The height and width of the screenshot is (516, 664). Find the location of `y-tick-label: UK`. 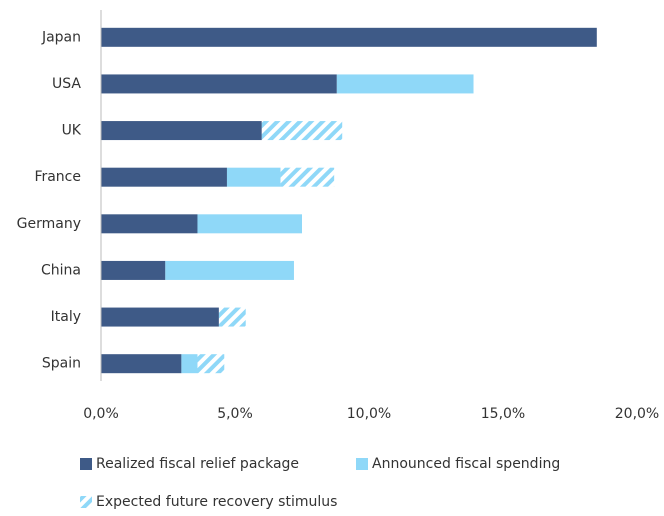

y-tick-label: UK is located at coordinates (72, 131).